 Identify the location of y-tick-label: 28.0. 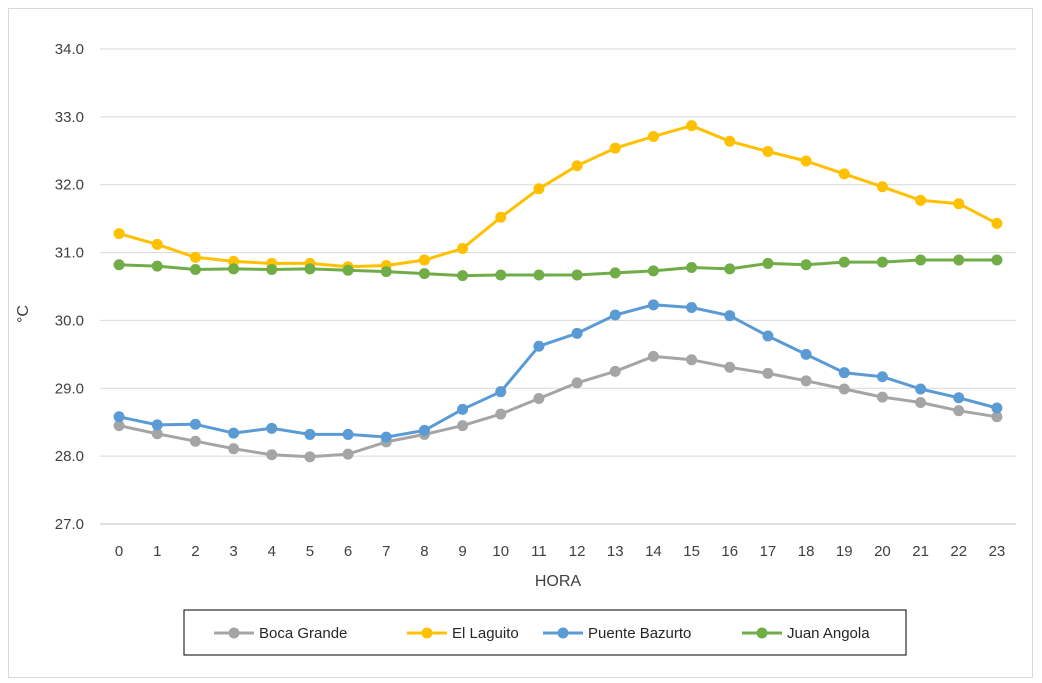
(69, 456).